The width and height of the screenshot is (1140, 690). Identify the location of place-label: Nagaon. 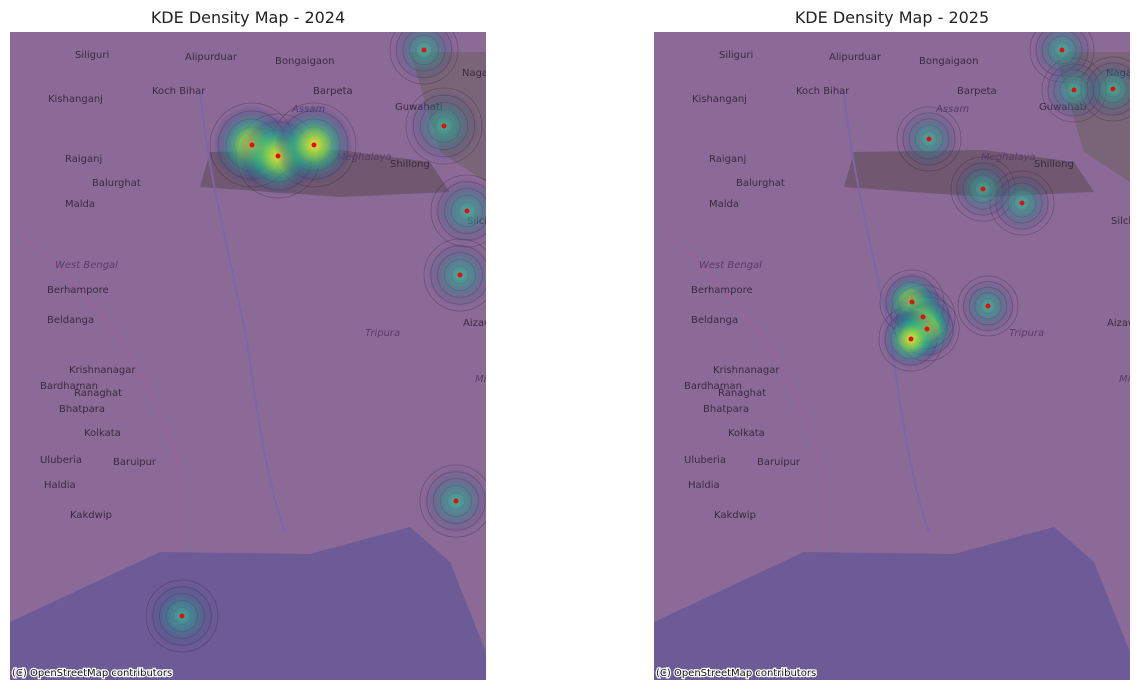
(481, 73).